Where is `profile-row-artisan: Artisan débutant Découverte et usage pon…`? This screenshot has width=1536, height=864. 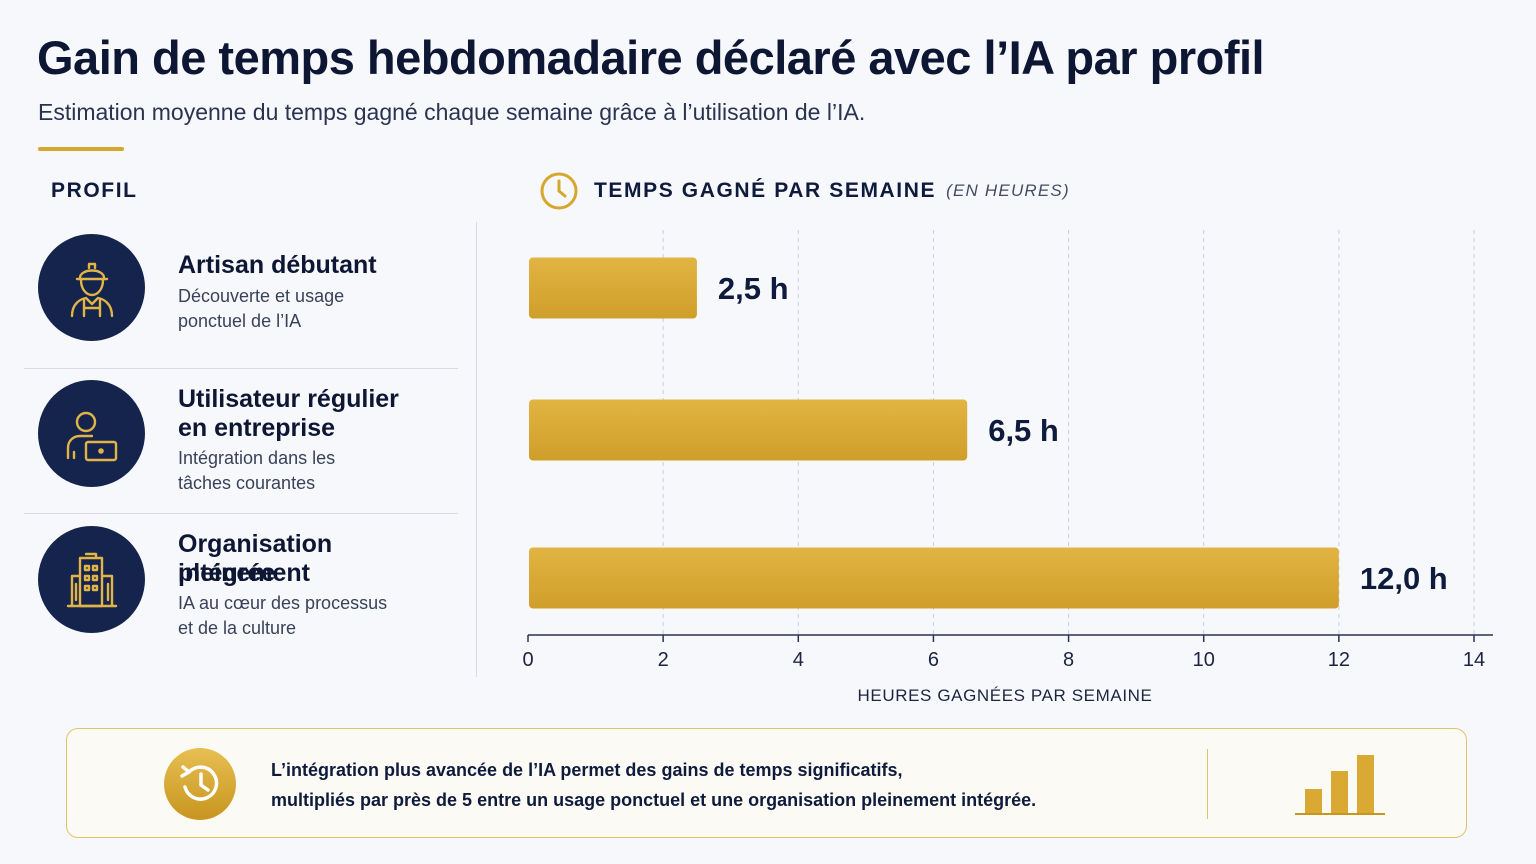
profile-row-artisan: Artisan débutant Découverte et usage pon… is located at coordinates (241, 296).